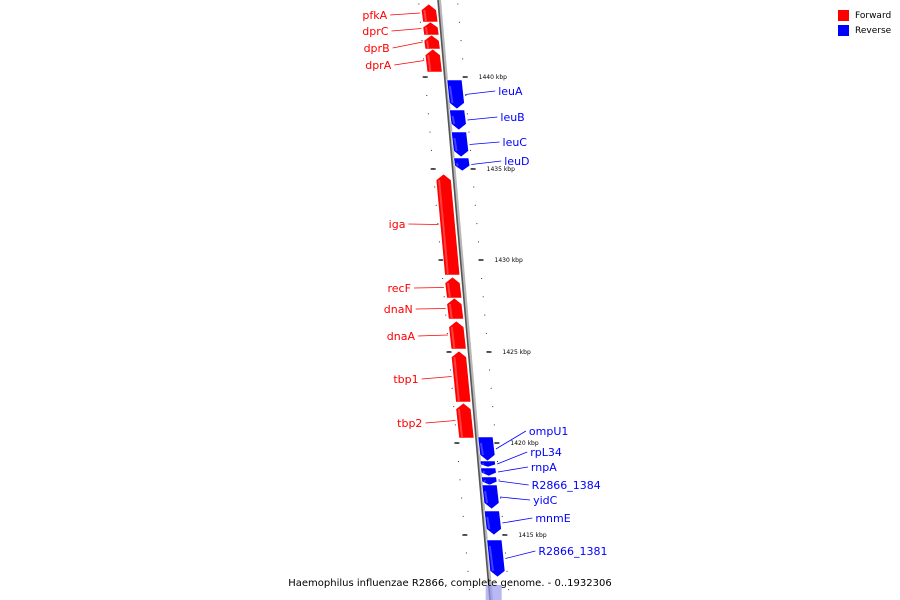 The width and height of the screenshot is (900, 600). What do you see at coordinates (487, 464) in the screenshot?
I see `gene-arrow-rpl34` at bounding box center [487, 464].